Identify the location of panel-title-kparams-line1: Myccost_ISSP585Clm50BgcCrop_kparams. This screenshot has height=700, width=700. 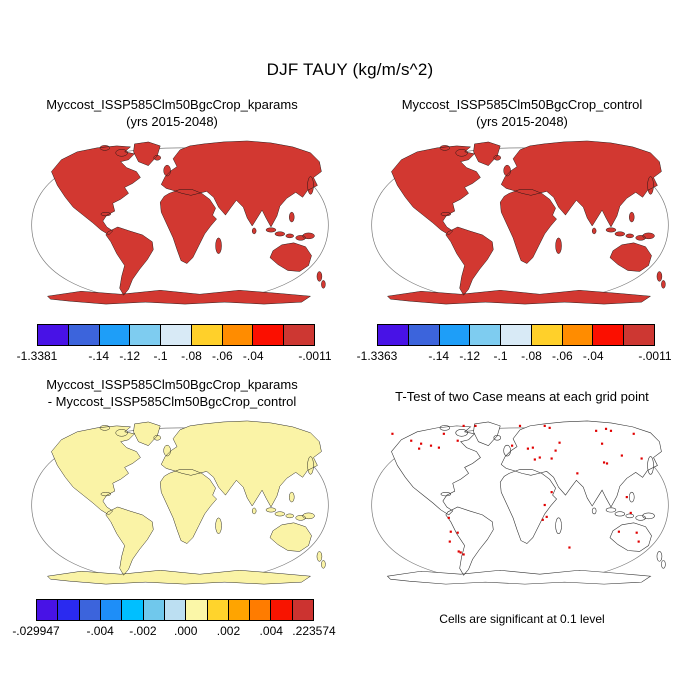
(172, 104).